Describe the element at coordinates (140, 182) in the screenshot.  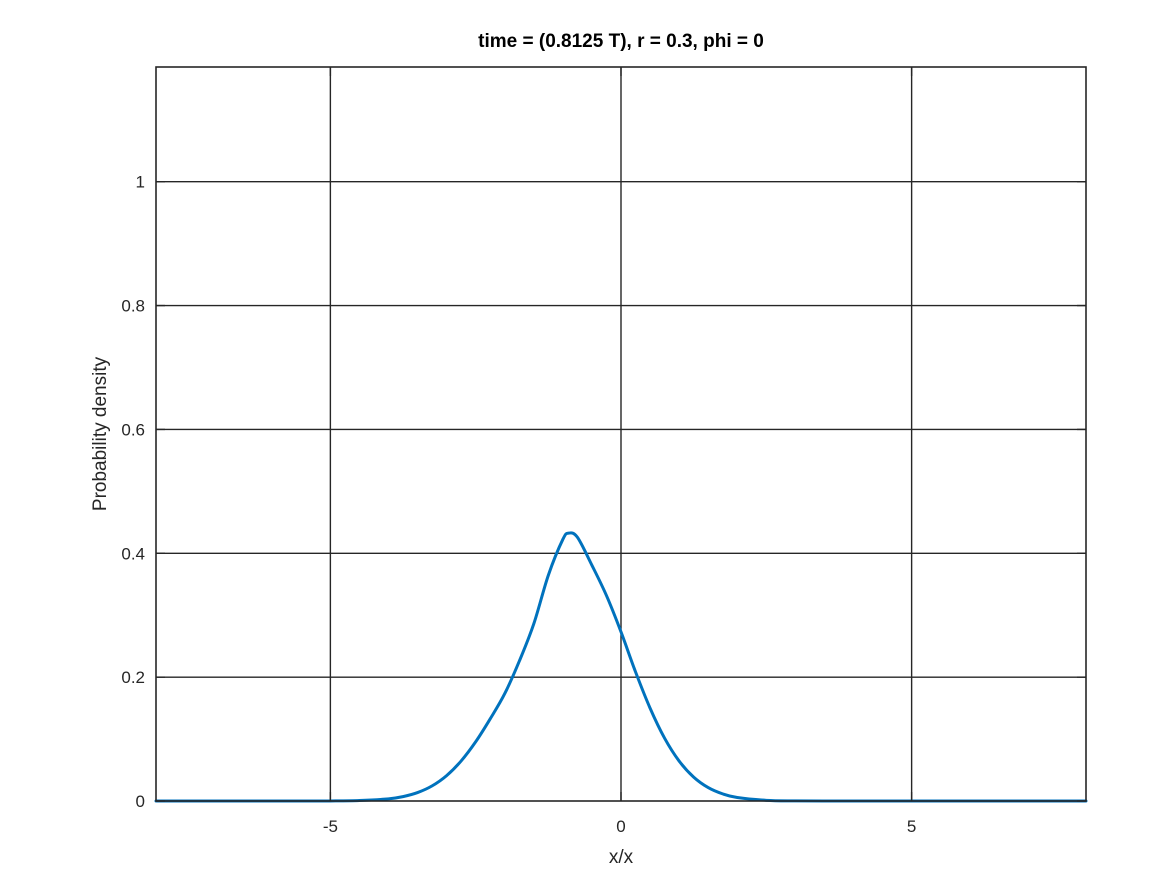
I see `y-tick-label: 1` at that location.